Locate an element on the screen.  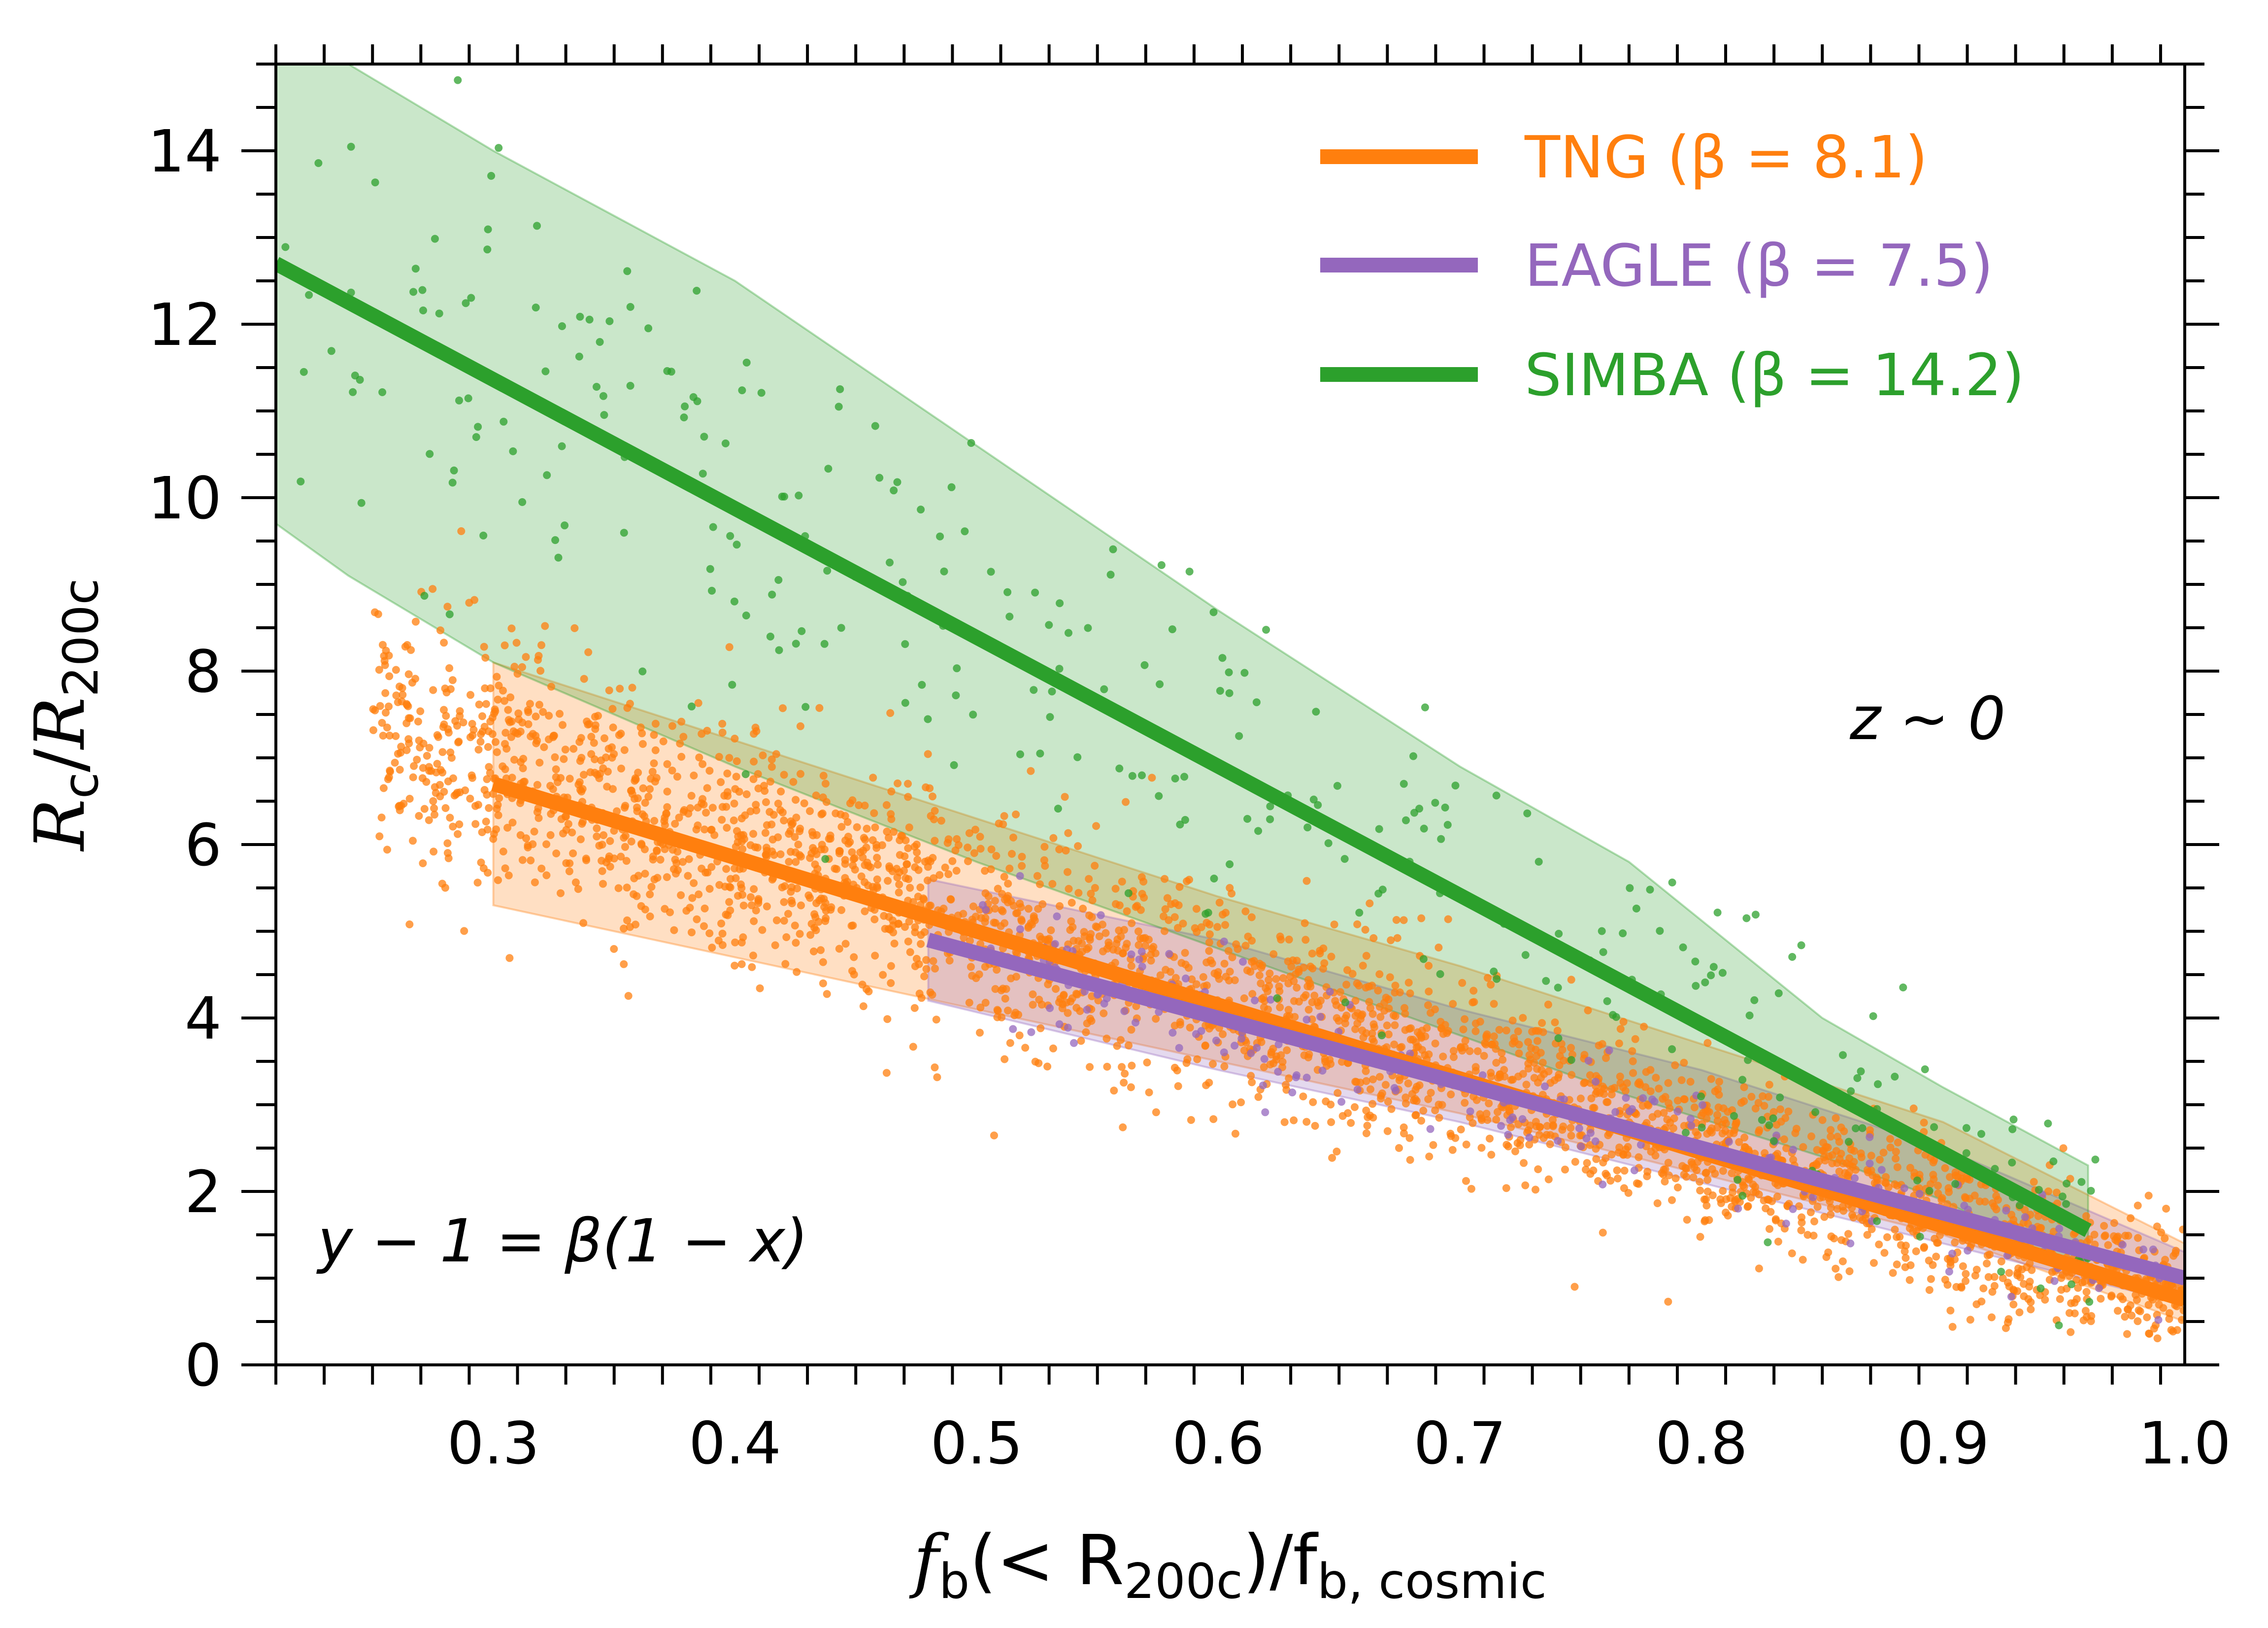
y-tick-label: 8 is located at coordinates (203, 672).